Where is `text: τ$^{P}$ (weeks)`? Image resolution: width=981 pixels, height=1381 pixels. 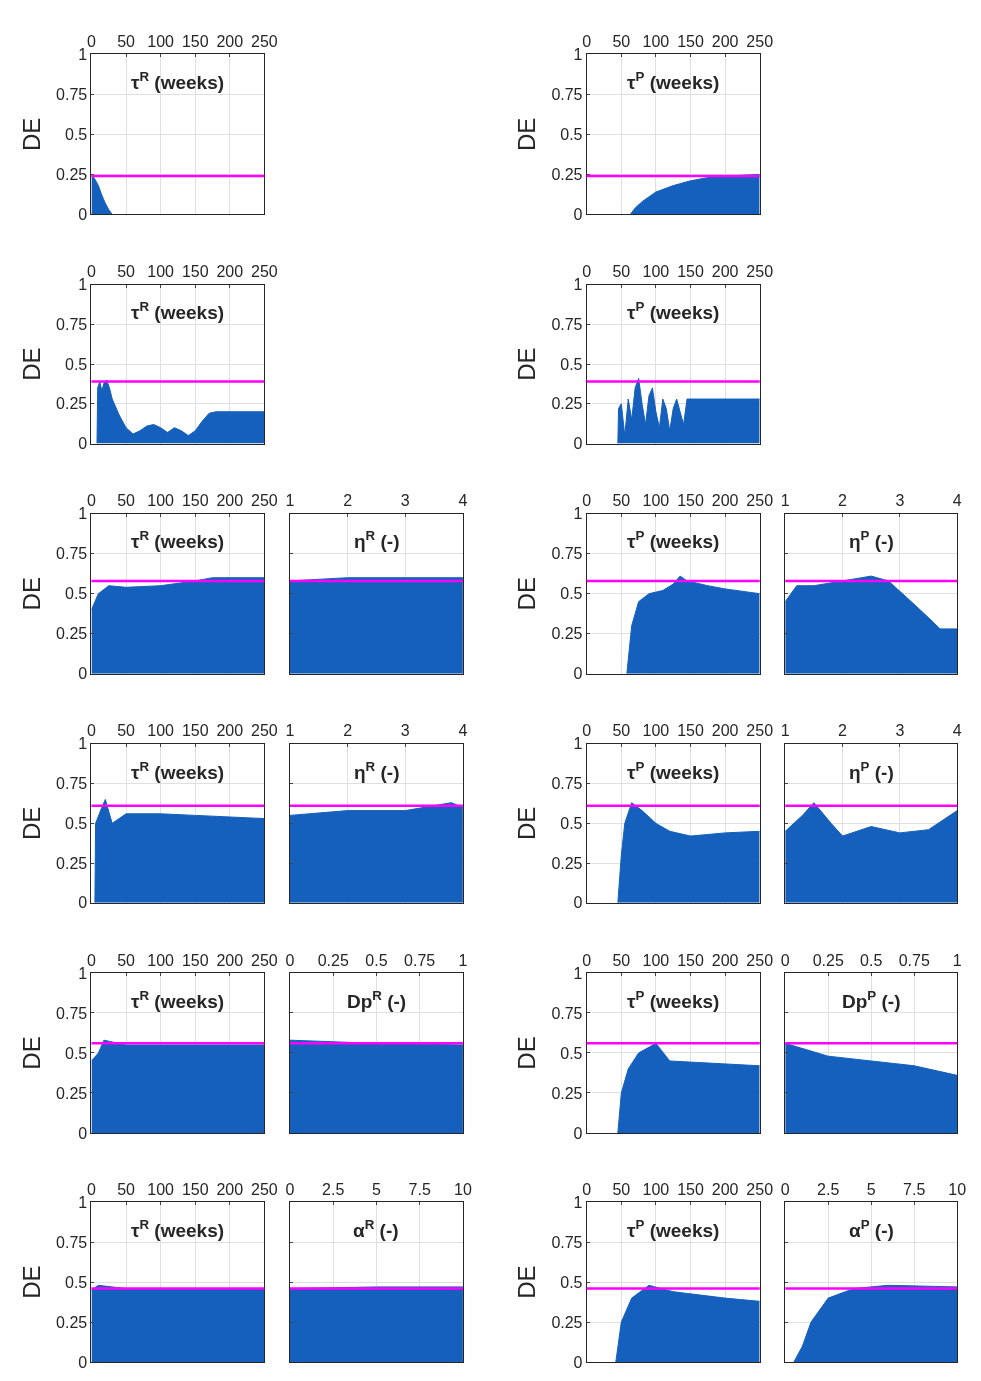 text: τ$^{P}$ (weeks) is located at coordinates (673, 1229).